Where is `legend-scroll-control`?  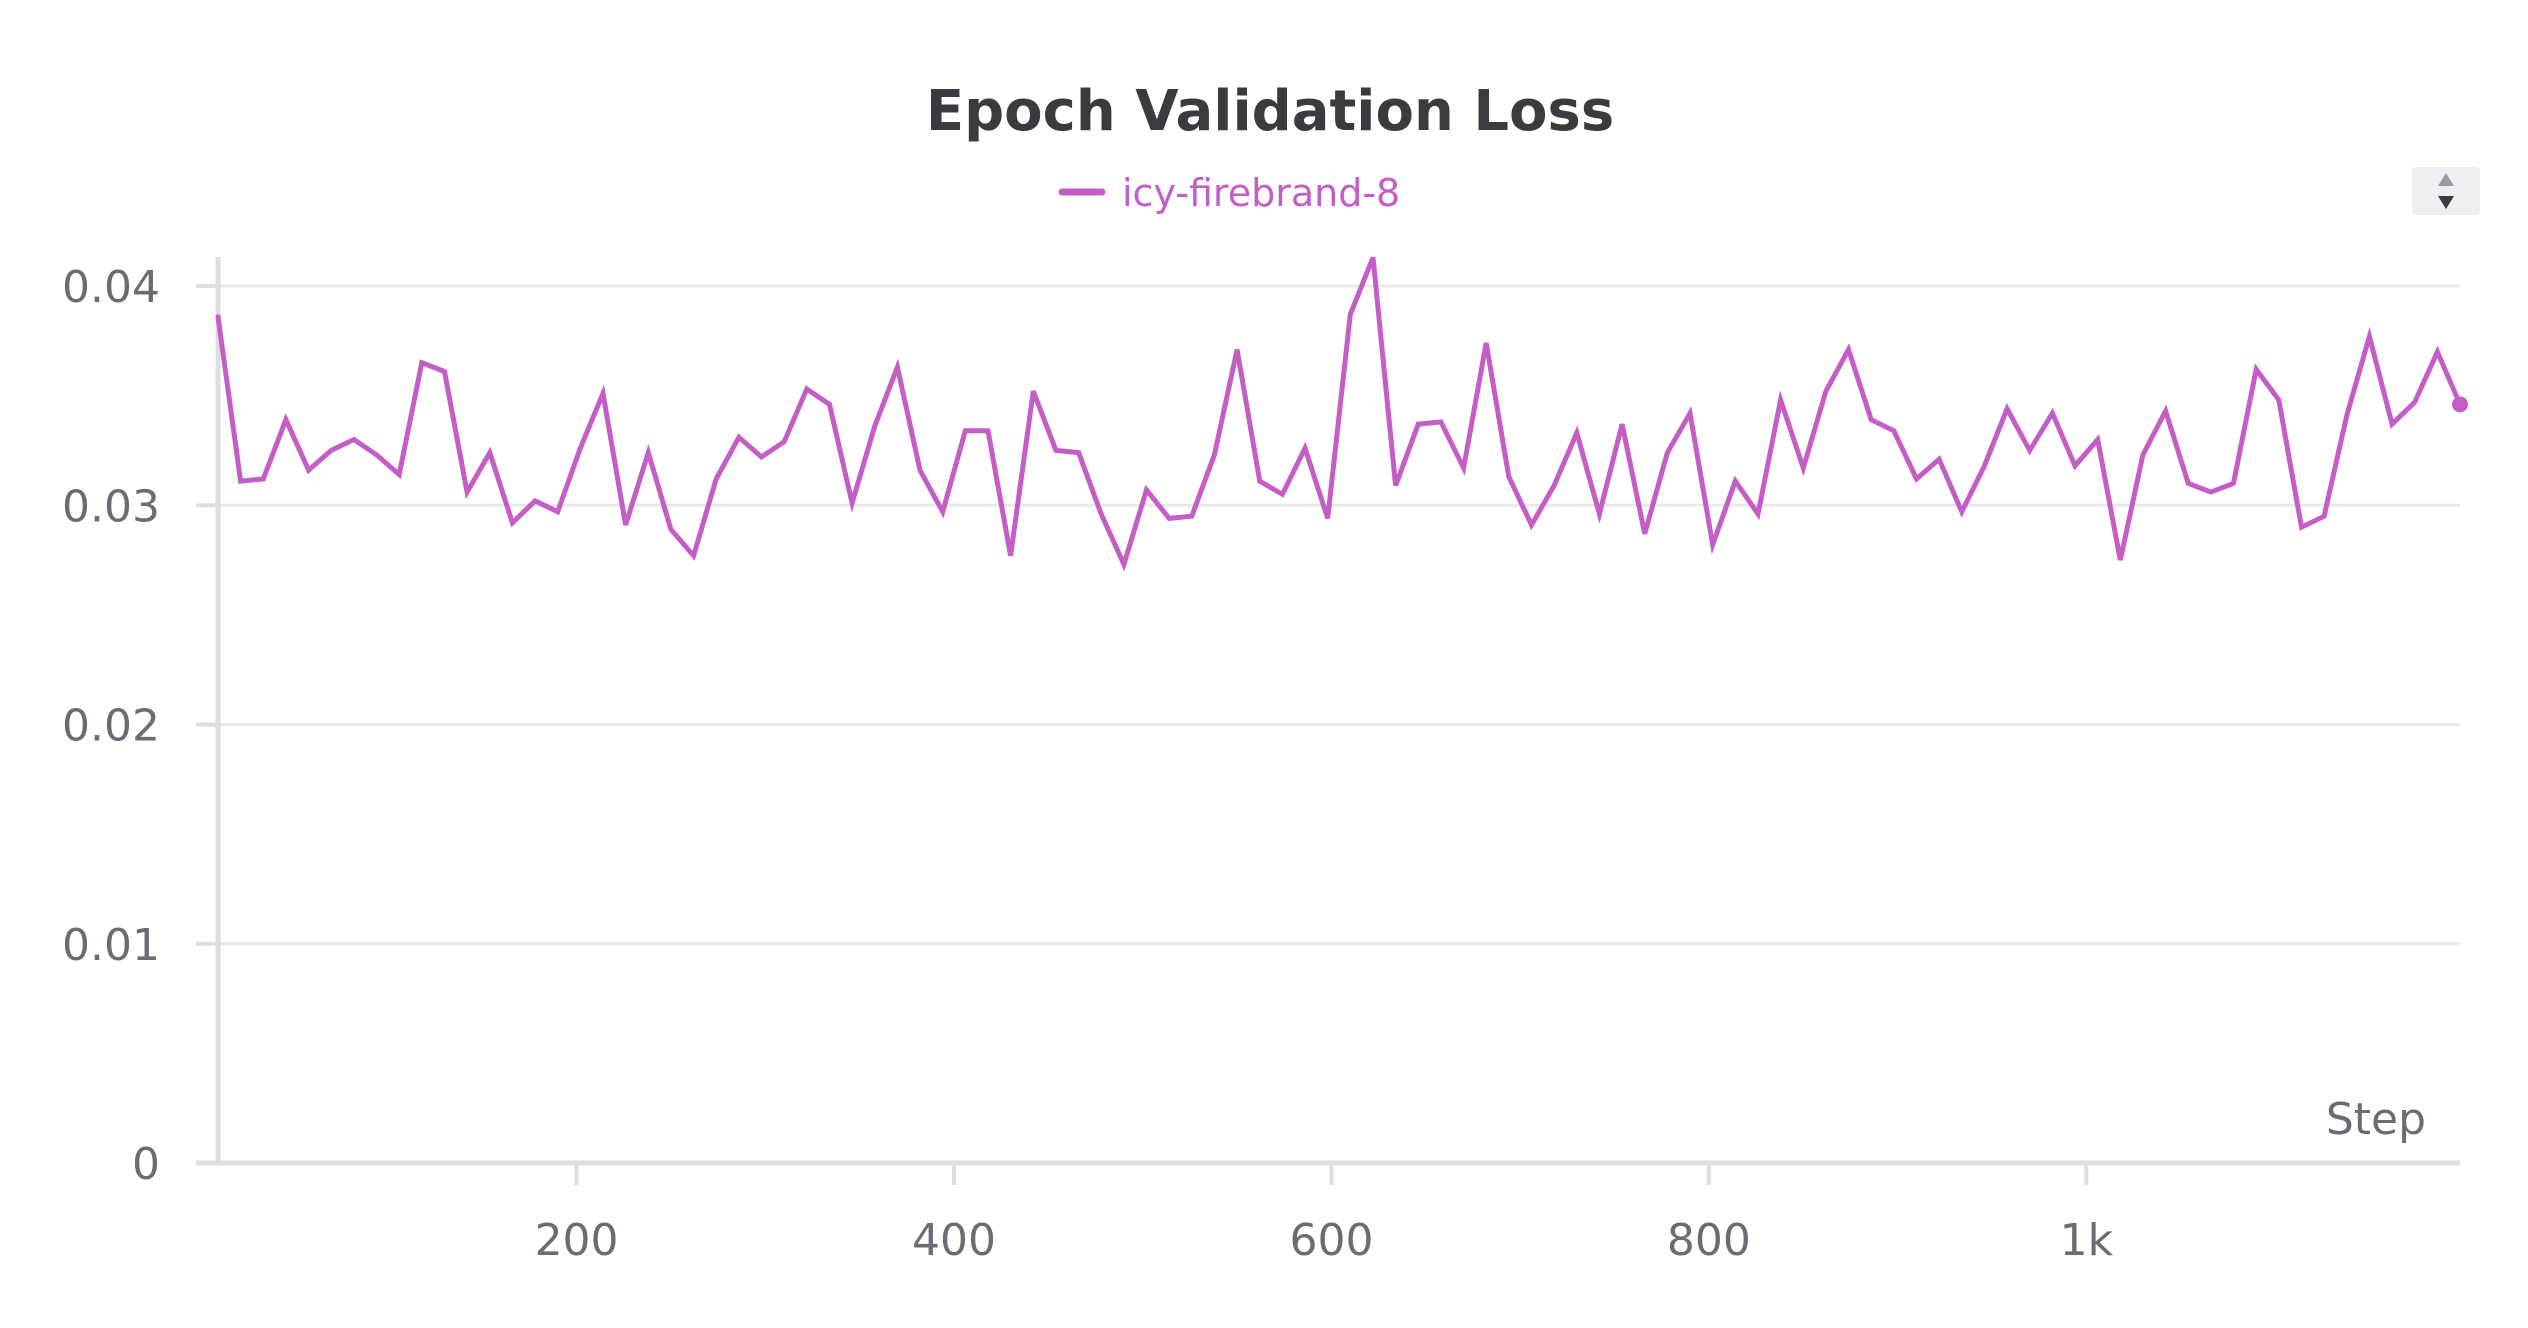 legend-scroll-control is located at coordinates (2446, 191).